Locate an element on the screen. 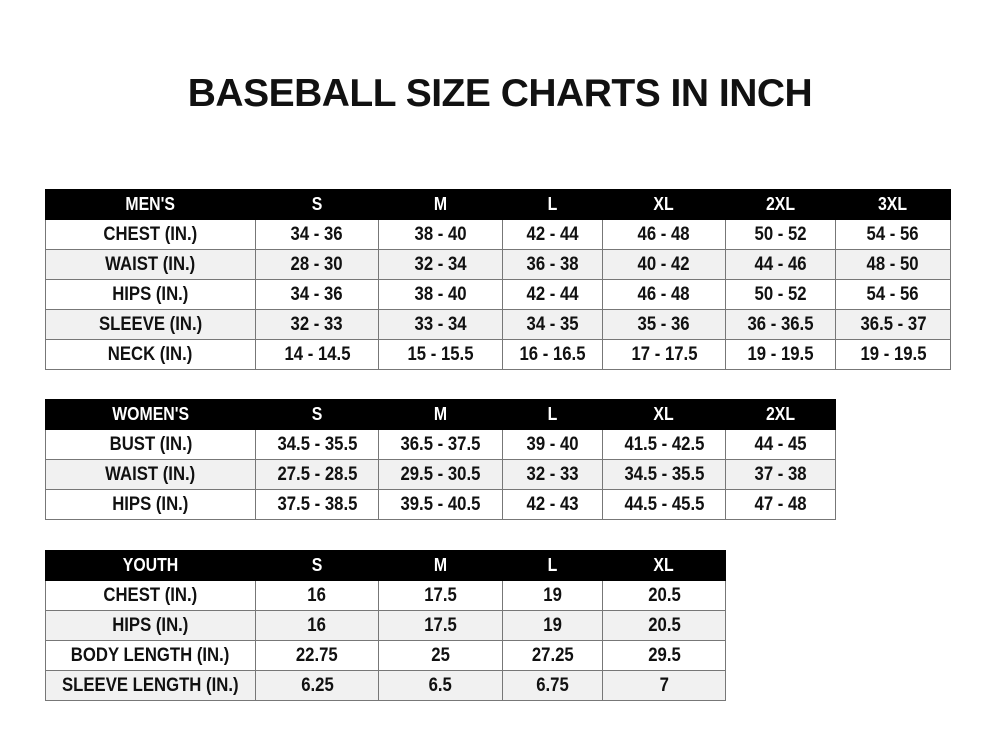  size-value: 36 - 38 is located at coordinates (552, 264).